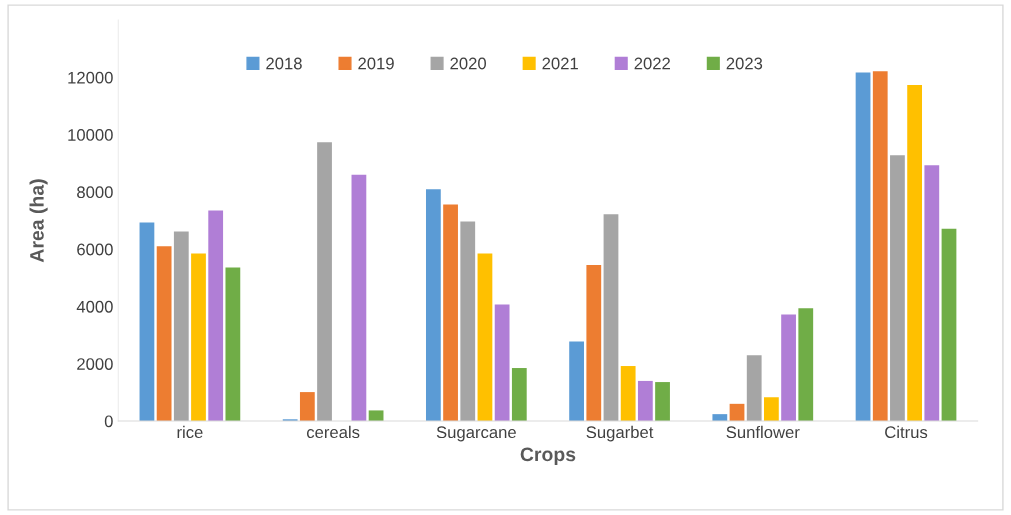 Image resolution: width=1011 pixels, height=515 pixels. I want to click on legend-label: 2022, so click(652, 63).